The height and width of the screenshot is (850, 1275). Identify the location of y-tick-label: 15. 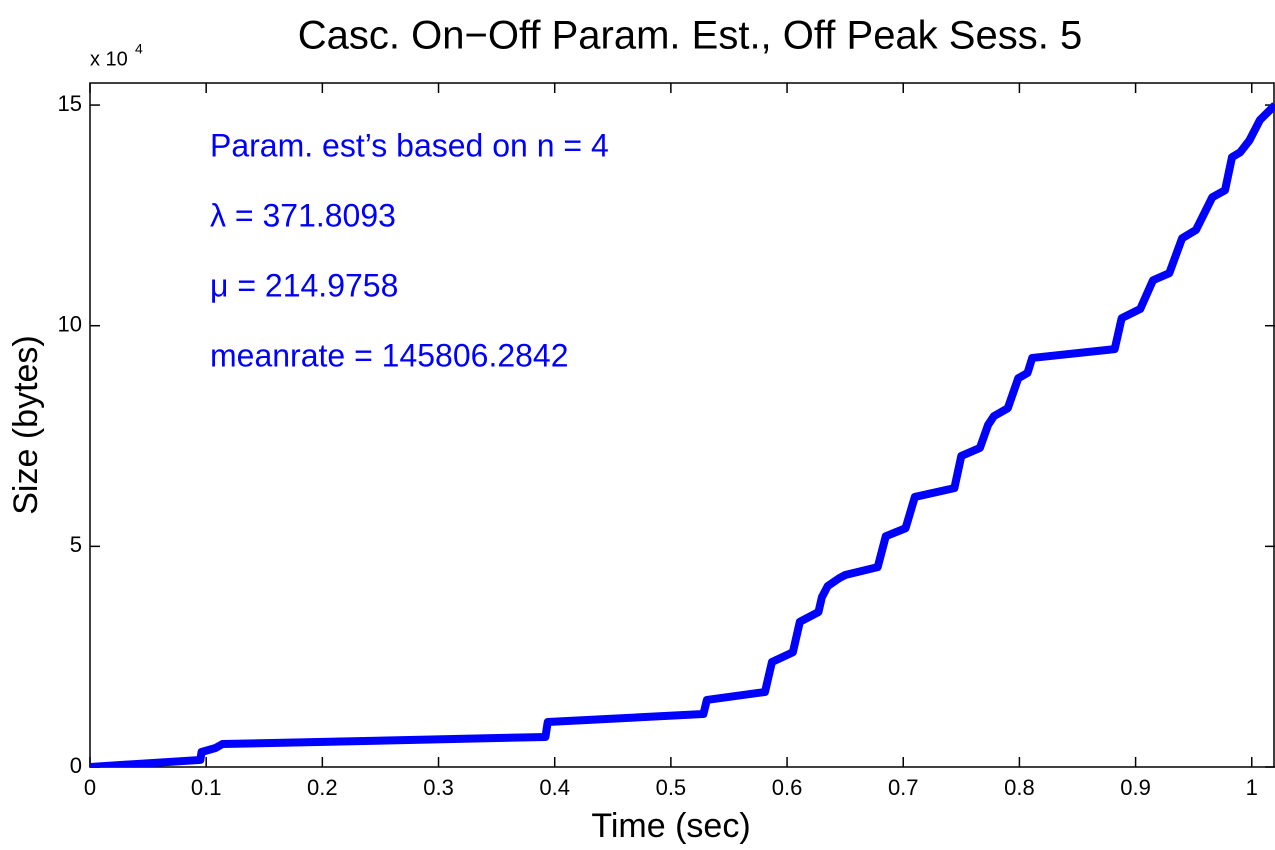
(70, 103).